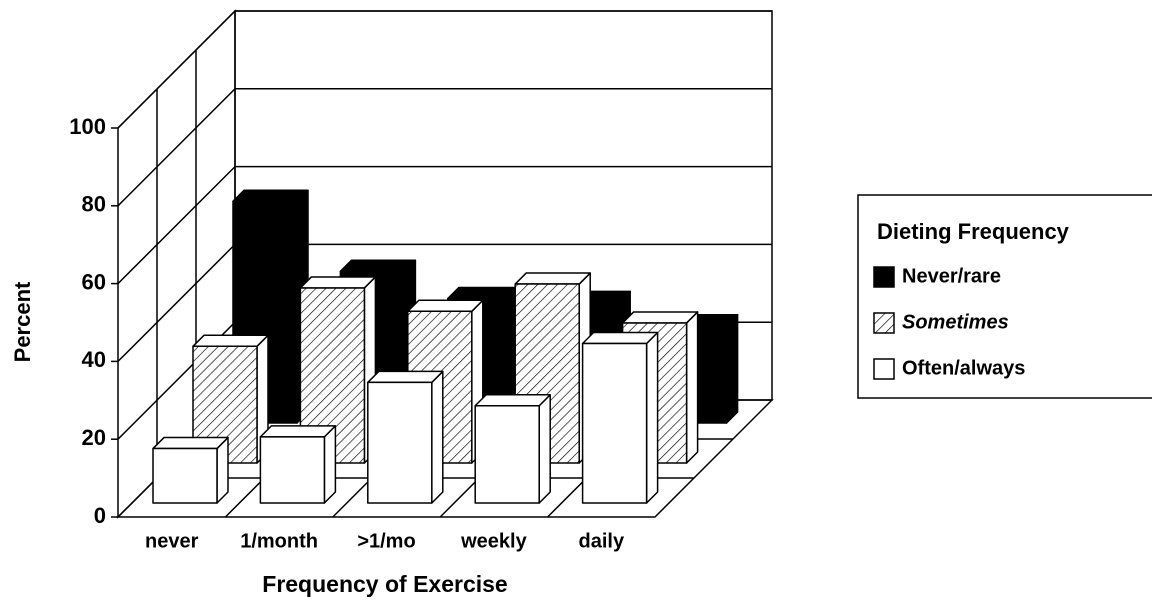 The image size is (1152, 606). Describe the element at coordinates (602, 541) in the screenshot. I see `x-tick-label: daily` at that location.